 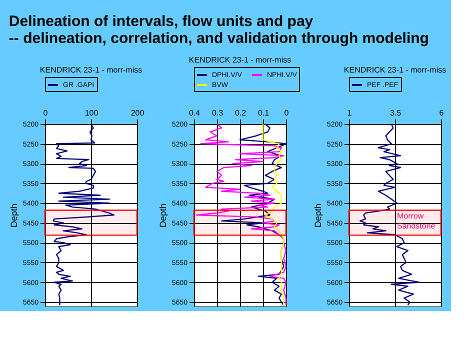 I want to click on band-label: Morrow Sandstone, so click(x=416, y=220).